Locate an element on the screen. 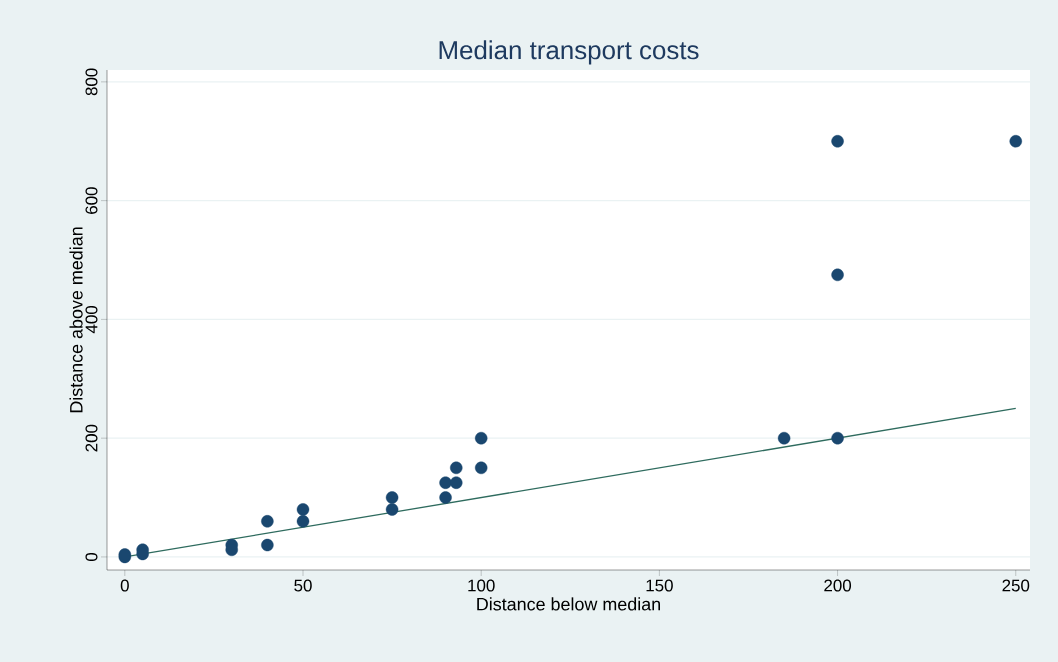 Image resolution: width=1058 pixels, height=662 pixels. y-tick-label: 200 is located at coordinates (91, 438).